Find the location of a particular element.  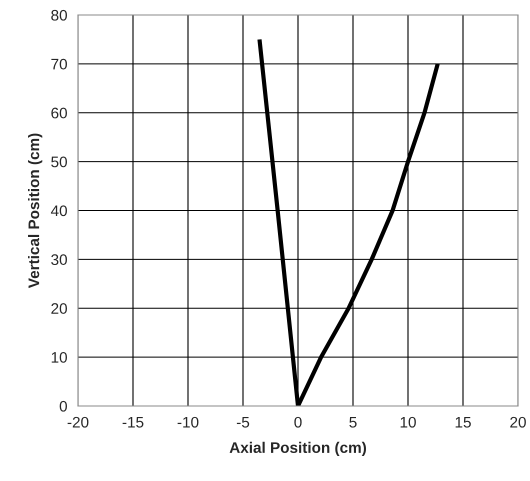

y-tick-label: 50 is located at coordinates (59, 162).